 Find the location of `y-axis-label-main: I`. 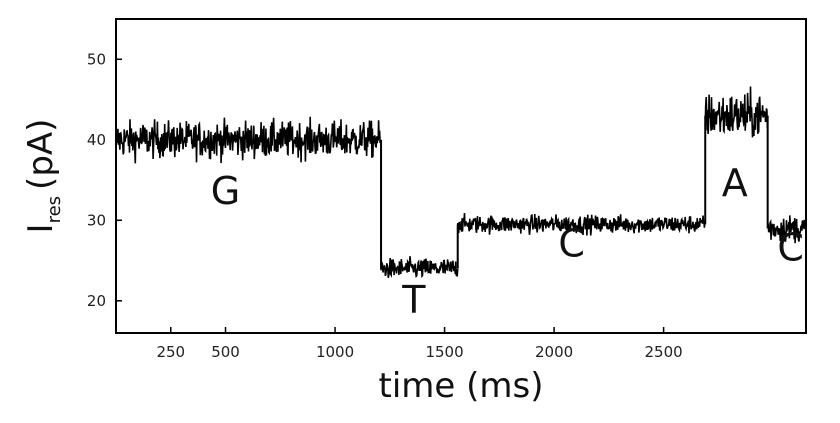

y-axis-label-main: I is located at coordinates (41, 228).